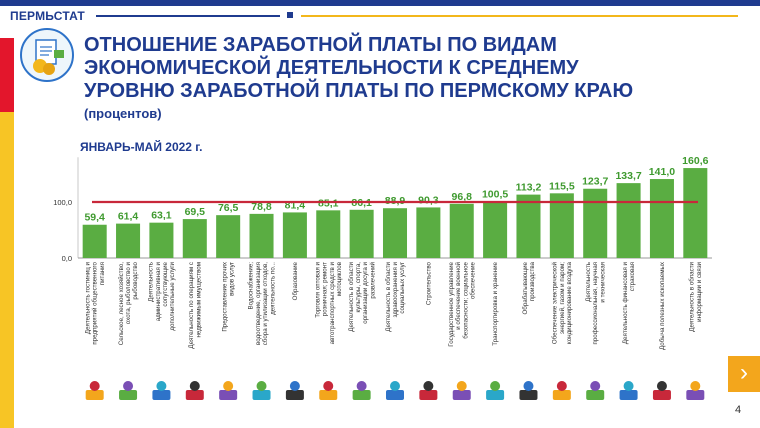 The width and height of the screenshot is (760, 428). Describe the element at coordinates (451, 303) in the screenshot. I see `x-tick-label-line: Государственное управление` at that location.